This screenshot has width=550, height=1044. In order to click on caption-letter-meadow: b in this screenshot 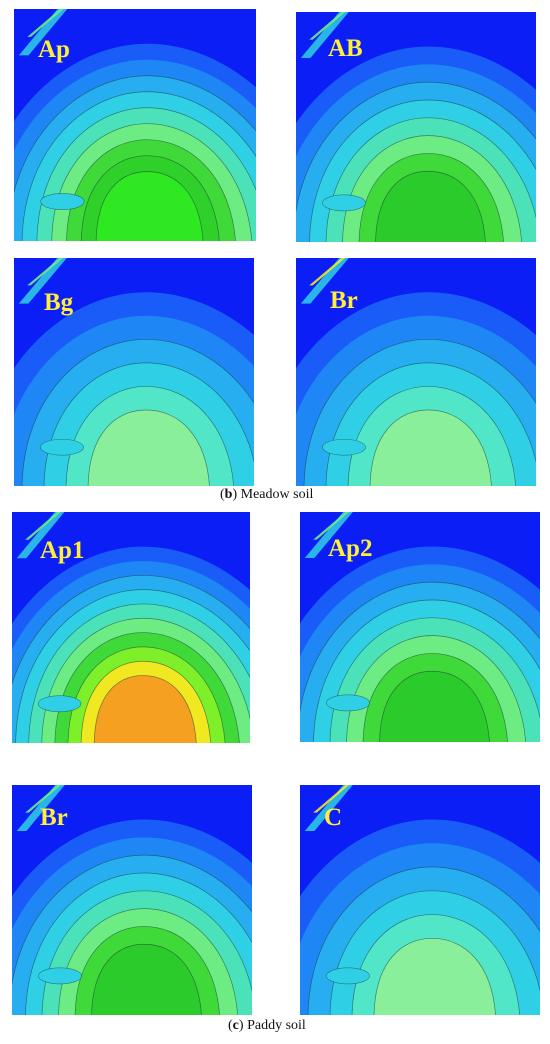, I will do `click(228, 494)`.